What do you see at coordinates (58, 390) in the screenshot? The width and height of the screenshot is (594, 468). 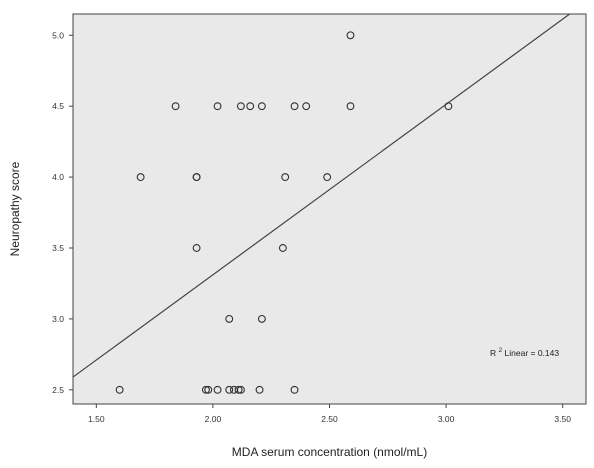 I see `y-tick-label: 2.5` at bounding box center [58, 390].